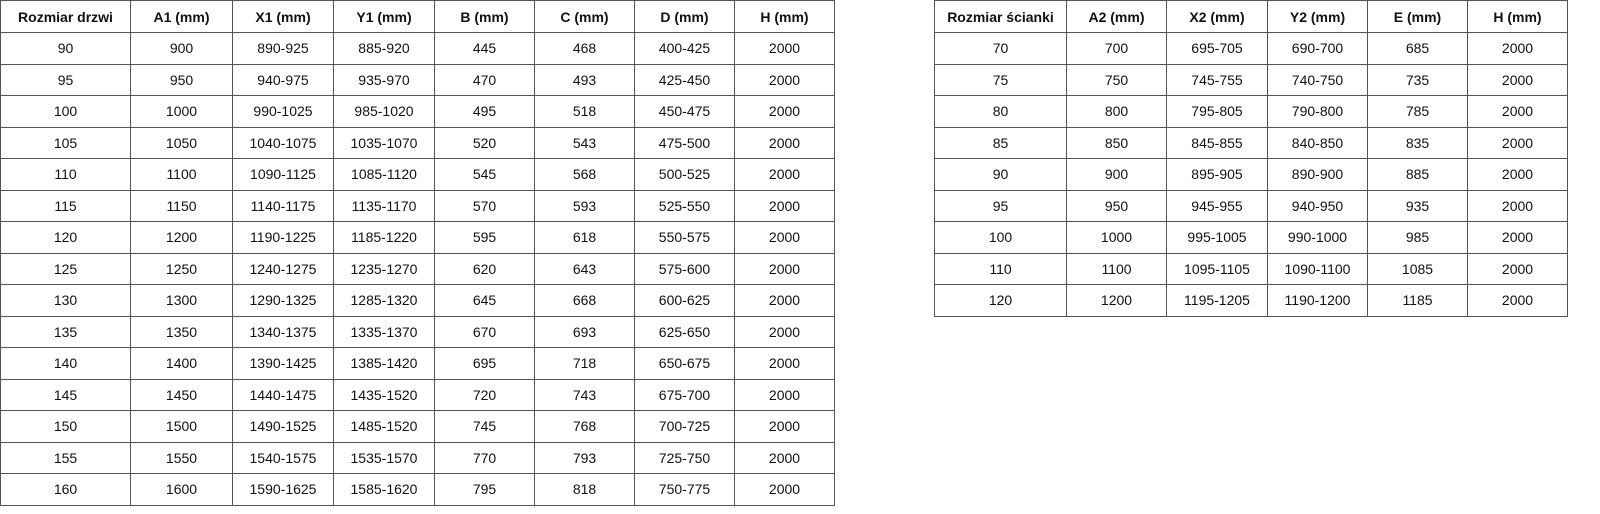  Describe the element at coordinates (1116, 79) in the screenshot. I see `table-cell: 750` at that location.